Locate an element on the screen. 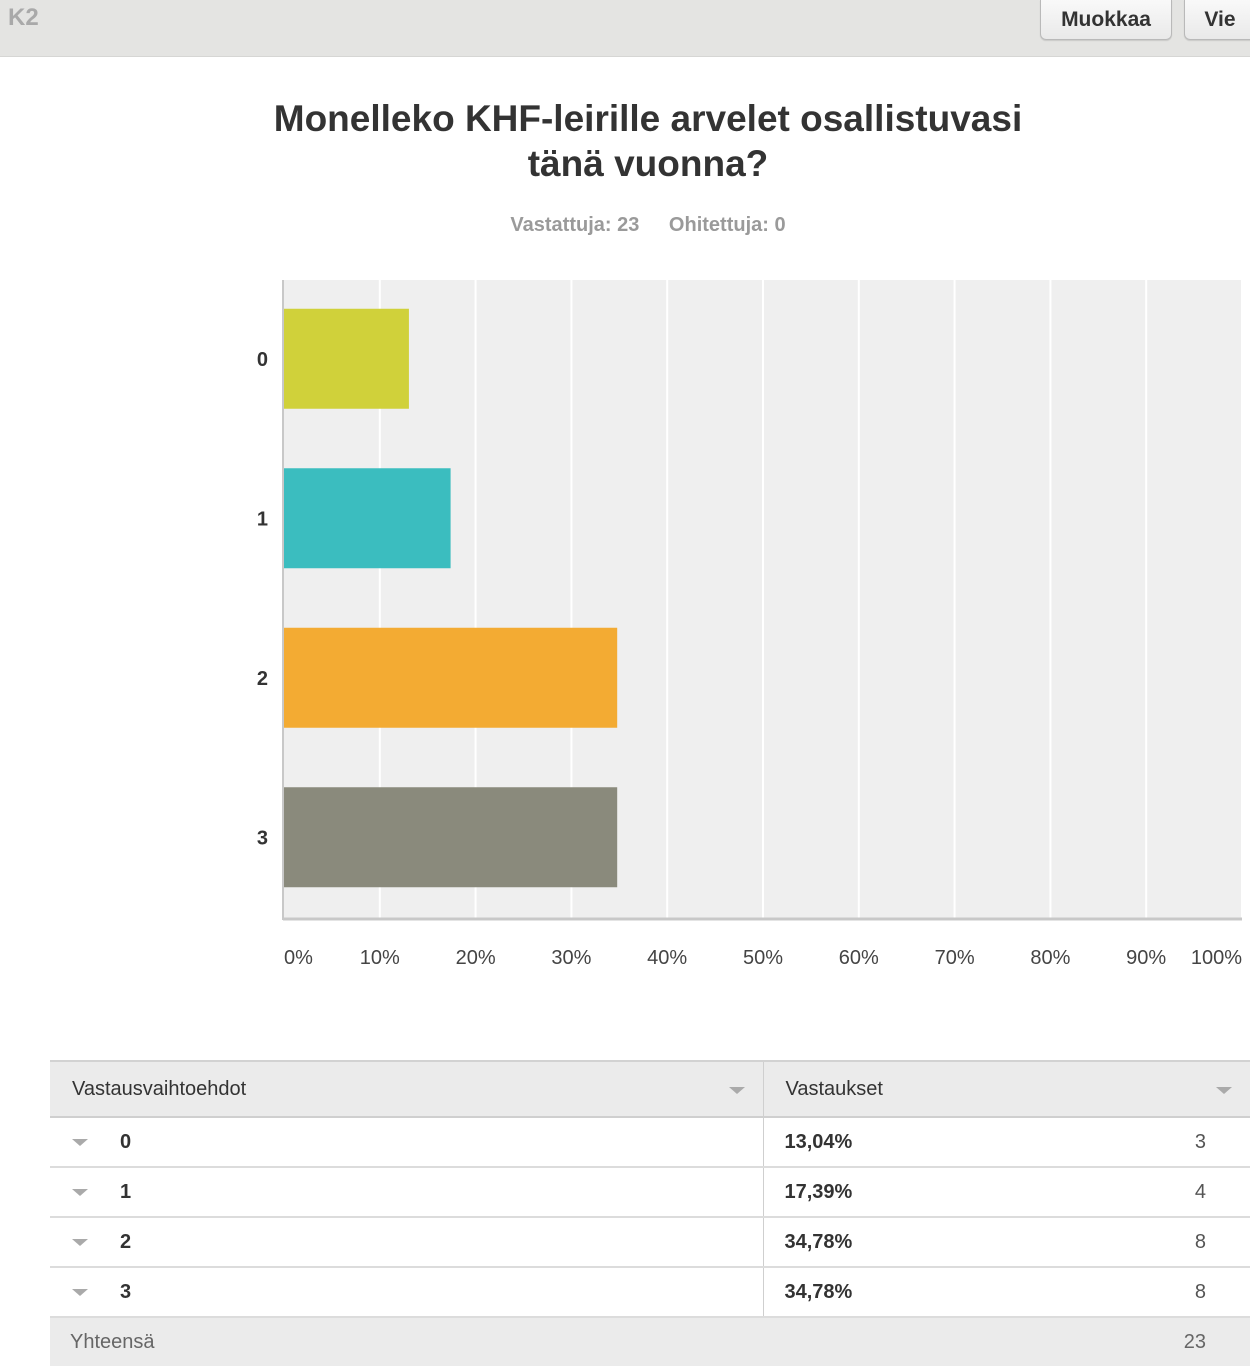 This screenshot has height=1366, width=1250. option-label: 2 is located at coordinates (126, 1242).